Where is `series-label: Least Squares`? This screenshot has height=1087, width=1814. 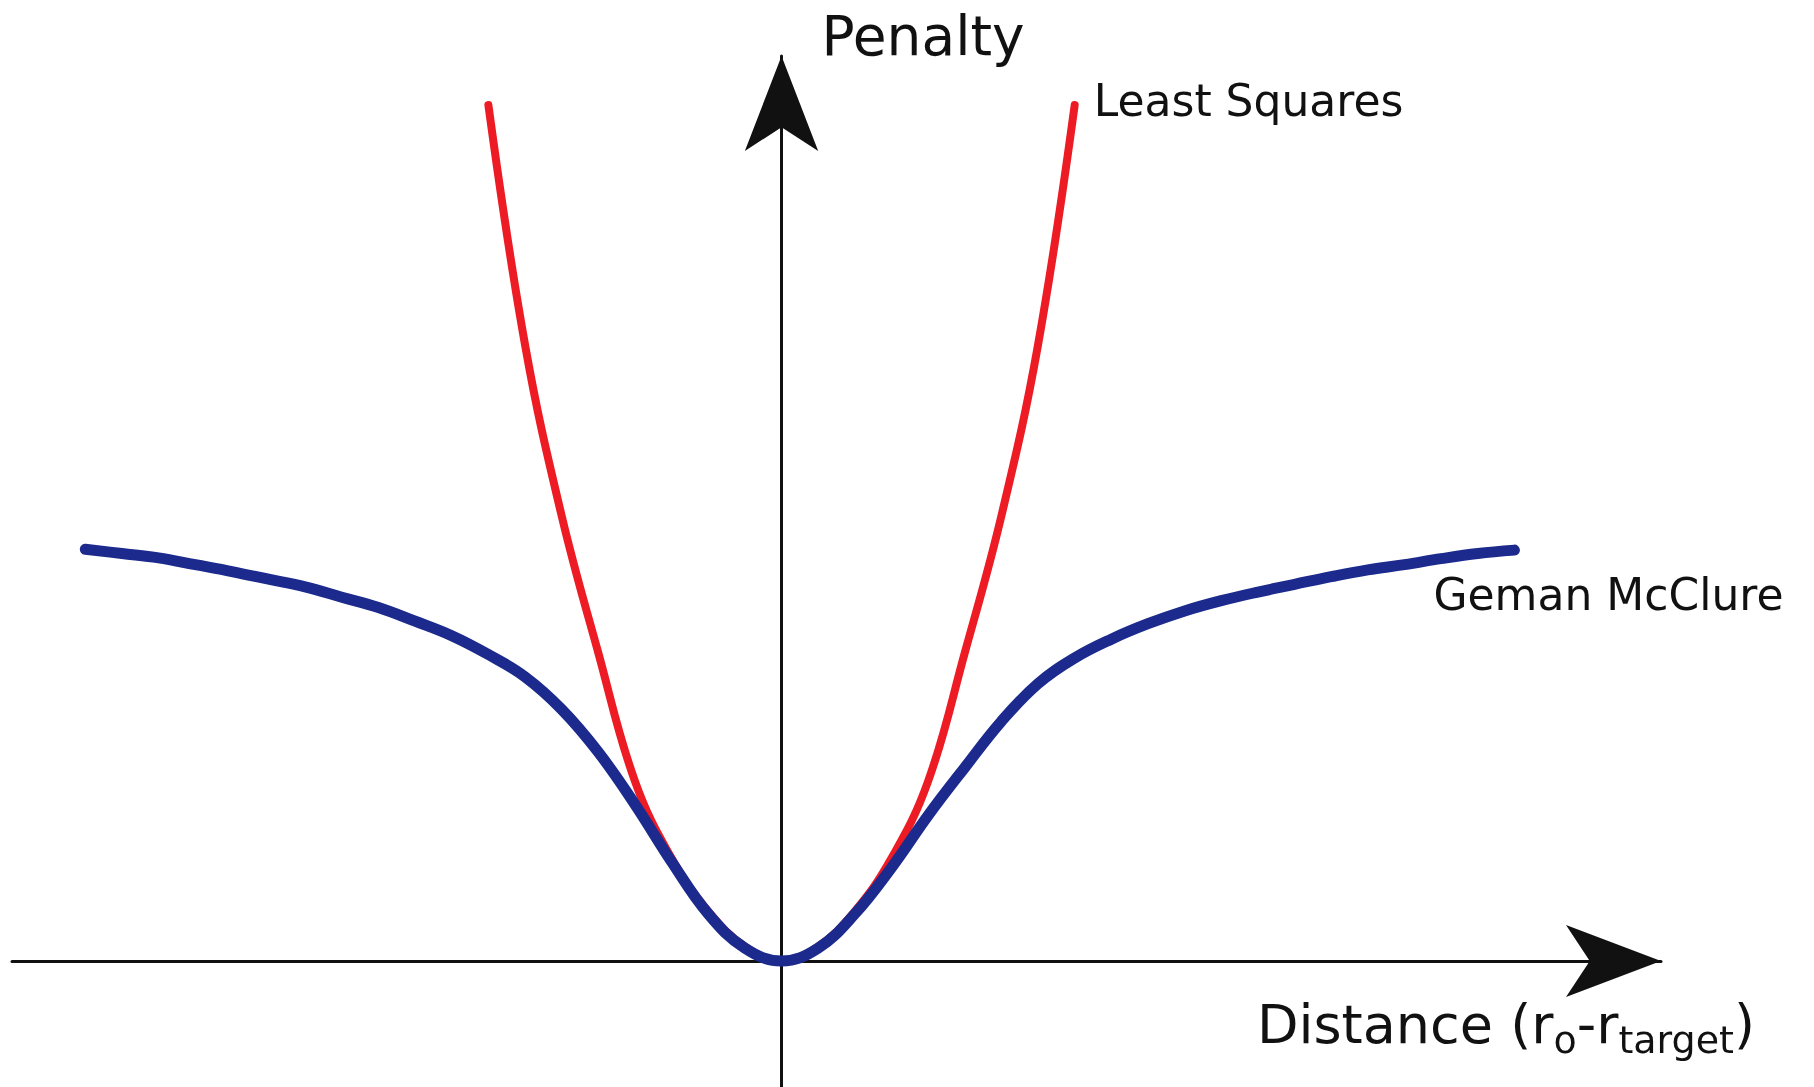 series-label: Least Squares is located at coordinates (1248, 100).